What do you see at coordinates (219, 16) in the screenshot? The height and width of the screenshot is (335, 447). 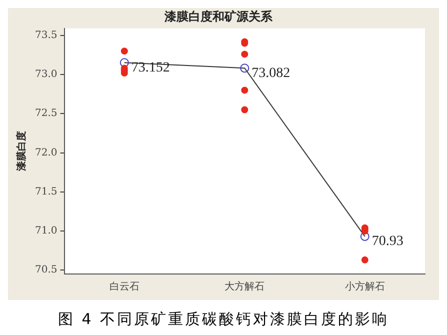 I see `chart-title: 漆膜白度和矿源关系` at bounding box center [219, 16].